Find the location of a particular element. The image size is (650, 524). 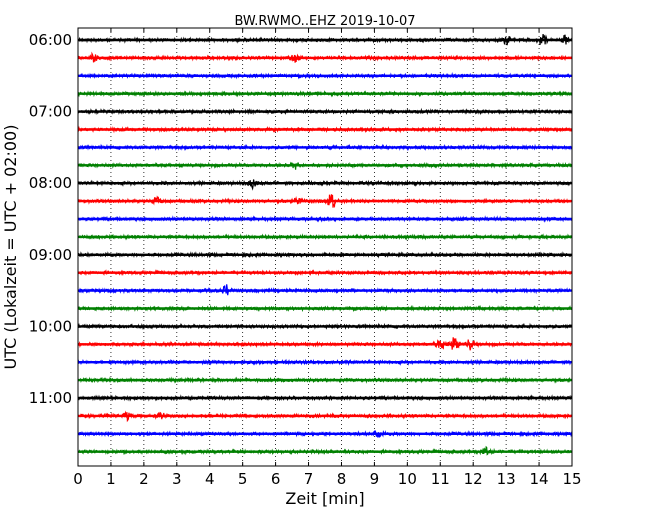

x-tick-label: 12 is located at coordinates (473, 479).